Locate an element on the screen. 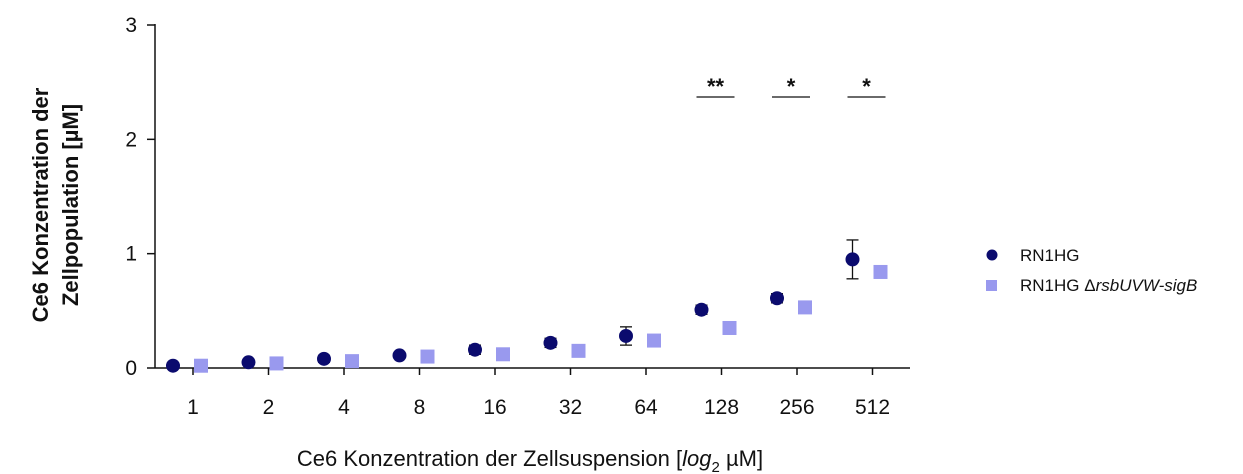 The image size is (1243, 474). x-tick-label: 128 is located at coordinates (721, 407).